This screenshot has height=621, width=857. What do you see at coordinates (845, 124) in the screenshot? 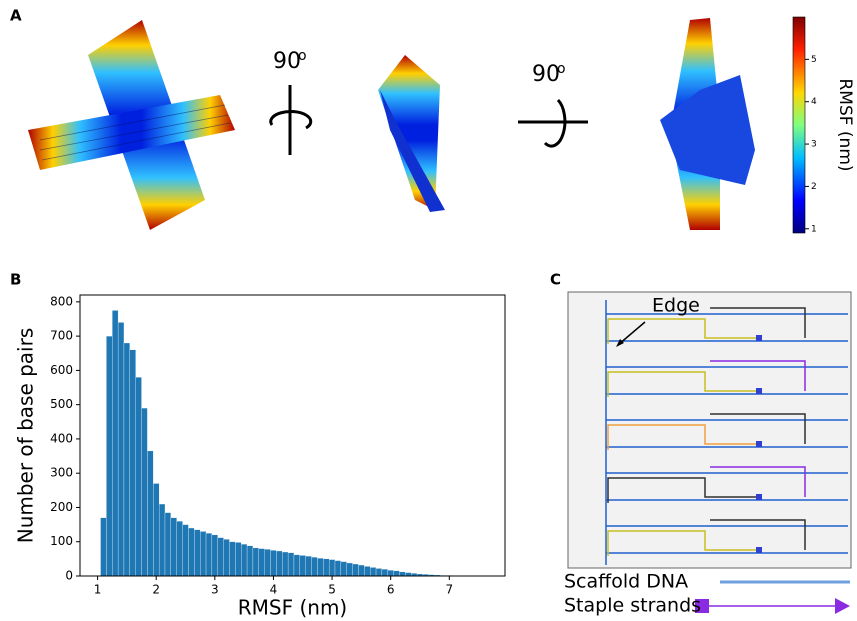
I see `colorbar-label: RMSF (nm)` at bounding box center [845, 124].